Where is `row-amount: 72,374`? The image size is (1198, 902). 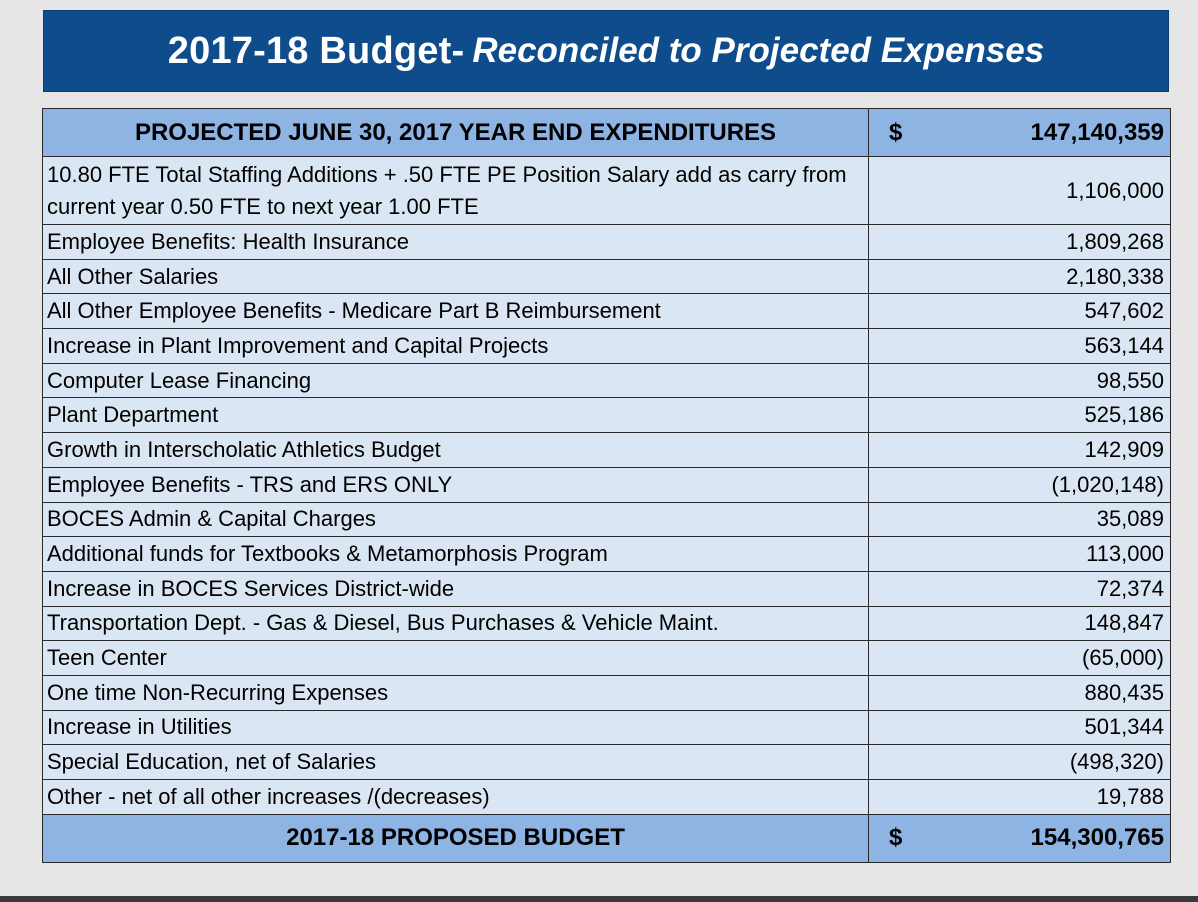 row-amount: 72,374 is located at coordinates (1019, 588).